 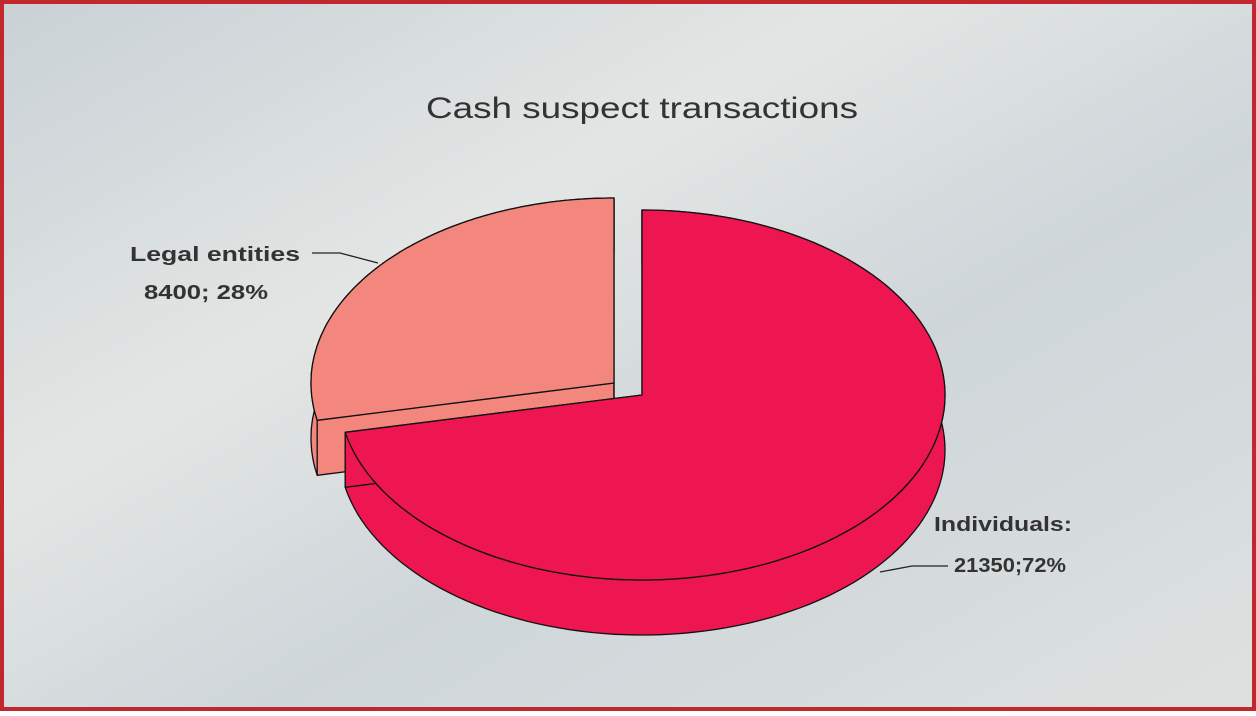 What do you see at coordinates (642, 108) in the screenshot?
I see `chart-title: Cash suspect transactions` at bounding box center [642, 108].